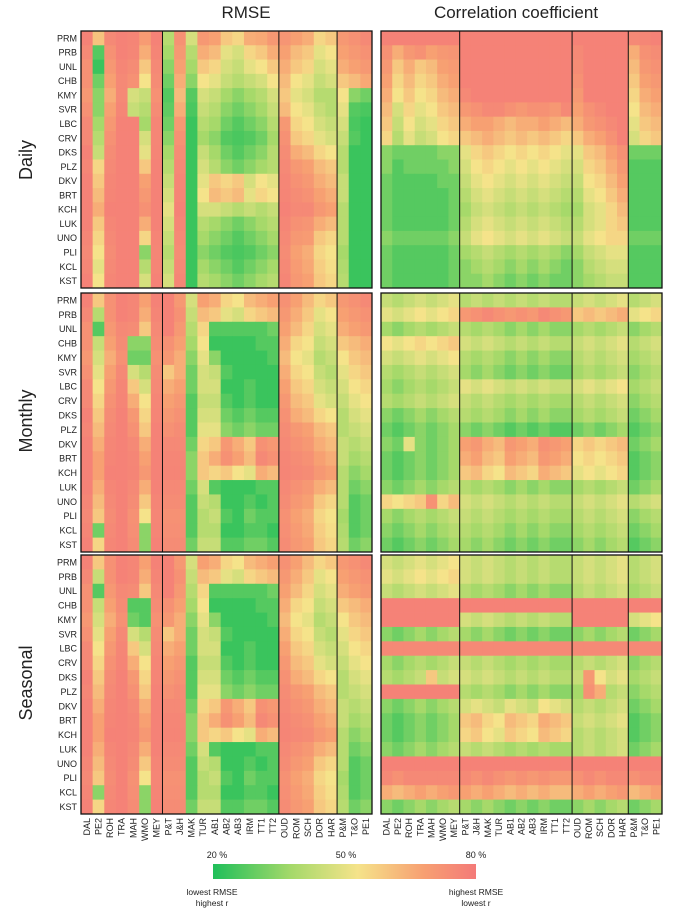  Describe the element at coordinates (319, 267) in the screenshot. I see `cell-rmse-daily-KCL-DOR` at that location.